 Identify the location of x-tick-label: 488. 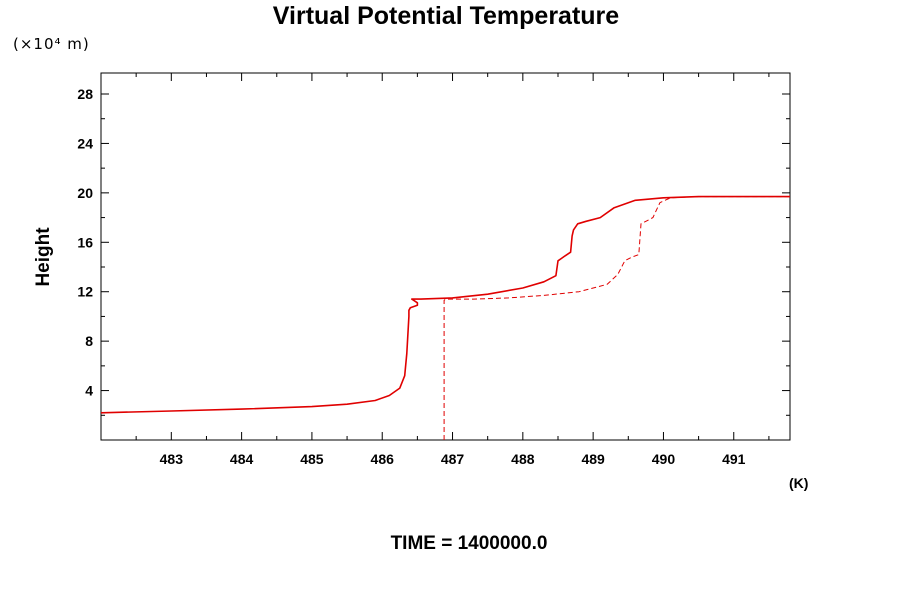
(523, 459).